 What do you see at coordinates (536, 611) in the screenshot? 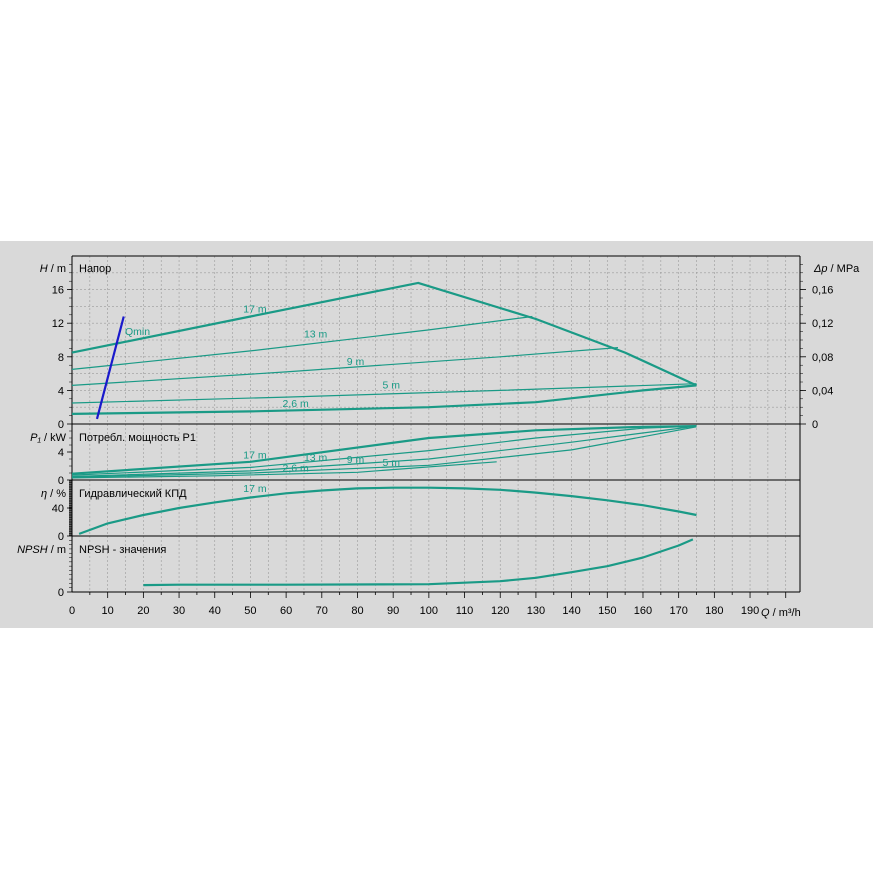
I see `x-tick-label: 130` at bounding box center [536, 611].